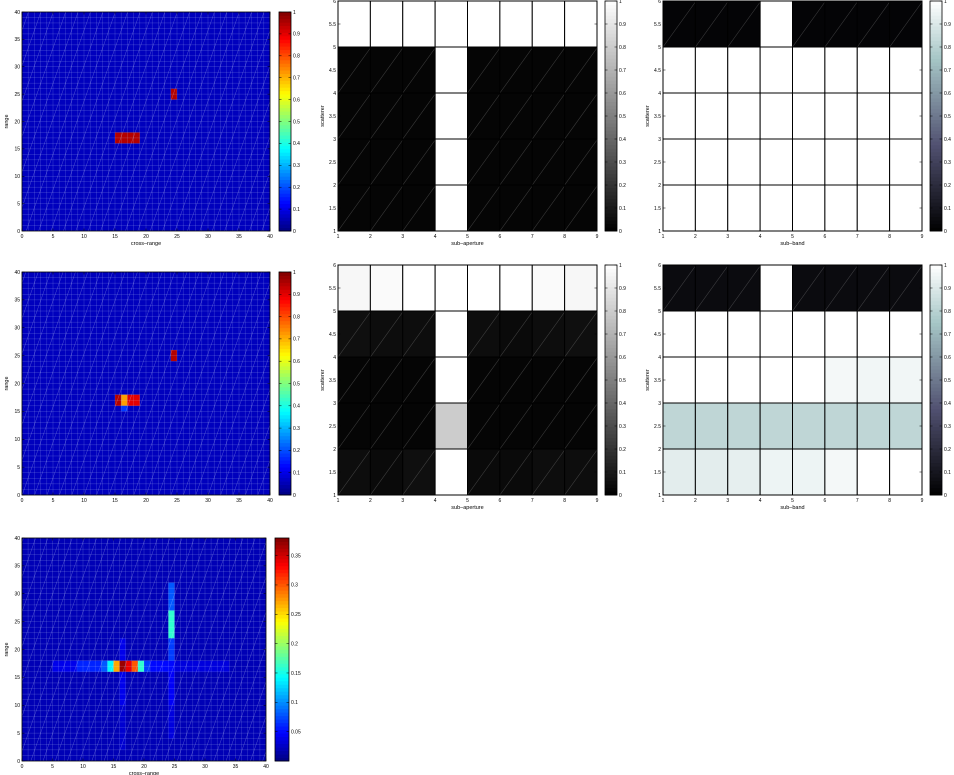  I want to click on x-tick-label: 2, so click(370, 237).